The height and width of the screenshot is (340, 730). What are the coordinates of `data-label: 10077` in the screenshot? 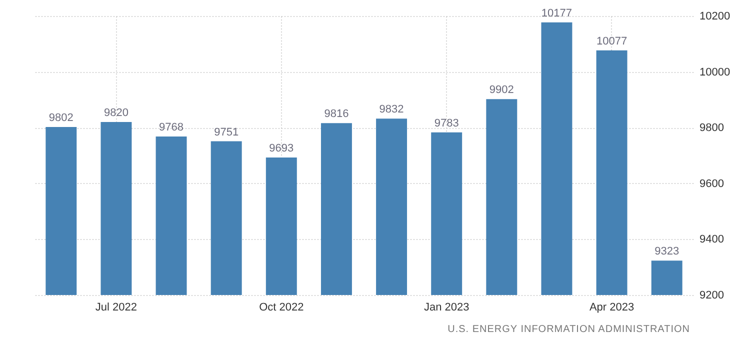 It's located at (612, 41).